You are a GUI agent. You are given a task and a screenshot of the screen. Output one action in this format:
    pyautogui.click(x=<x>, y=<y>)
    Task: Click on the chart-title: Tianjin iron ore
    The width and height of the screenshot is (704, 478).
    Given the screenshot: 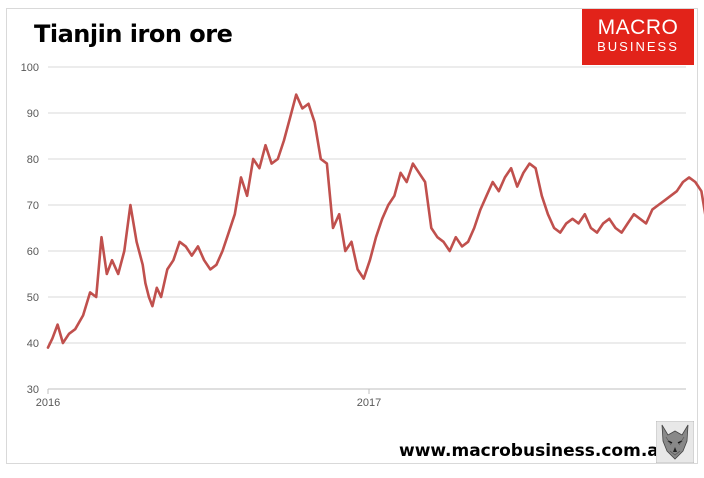 What is the action you would take?
    pyautogui.click(x=133, y=34)
    